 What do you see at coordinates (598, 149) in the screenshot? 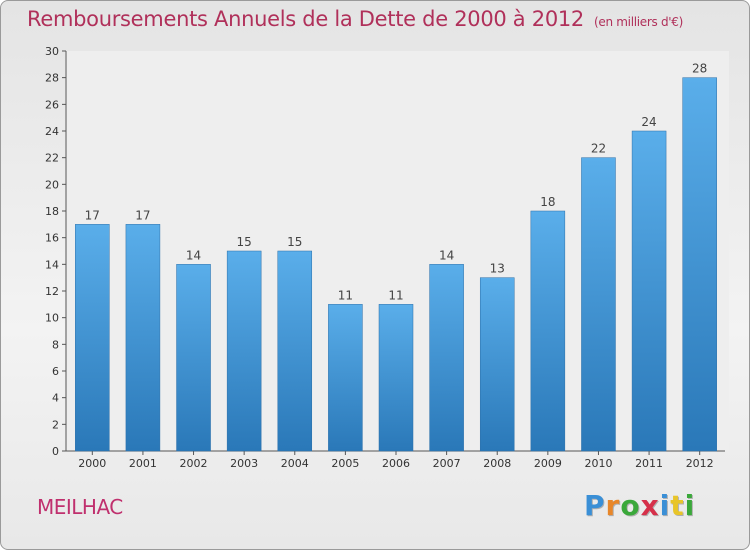
I see `bar-value-label: 22` at bounding box center [598, 149].